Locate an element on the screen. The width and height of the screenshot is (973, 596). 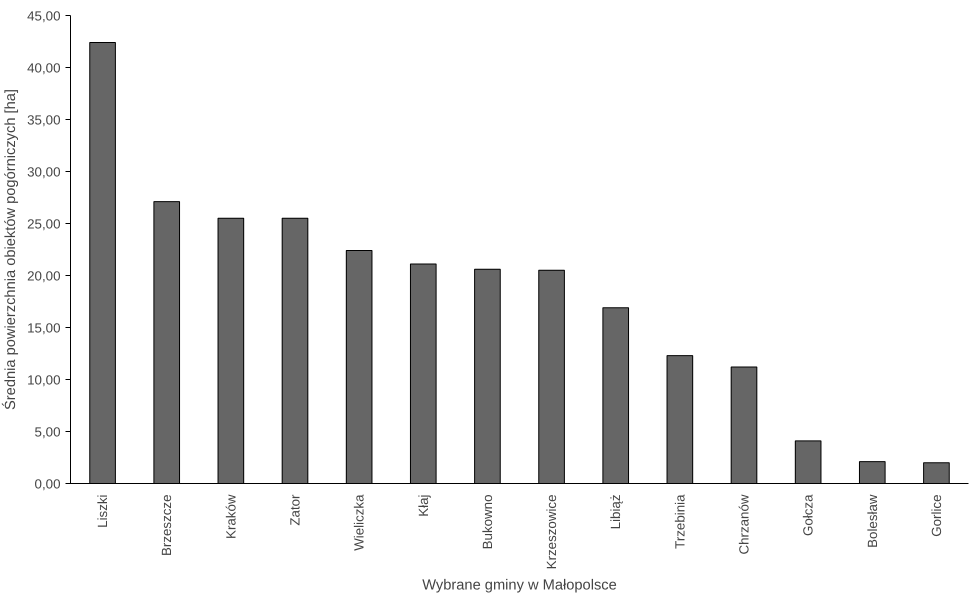
y-tick-label: 45,00 is located at coordinates (44, 16).